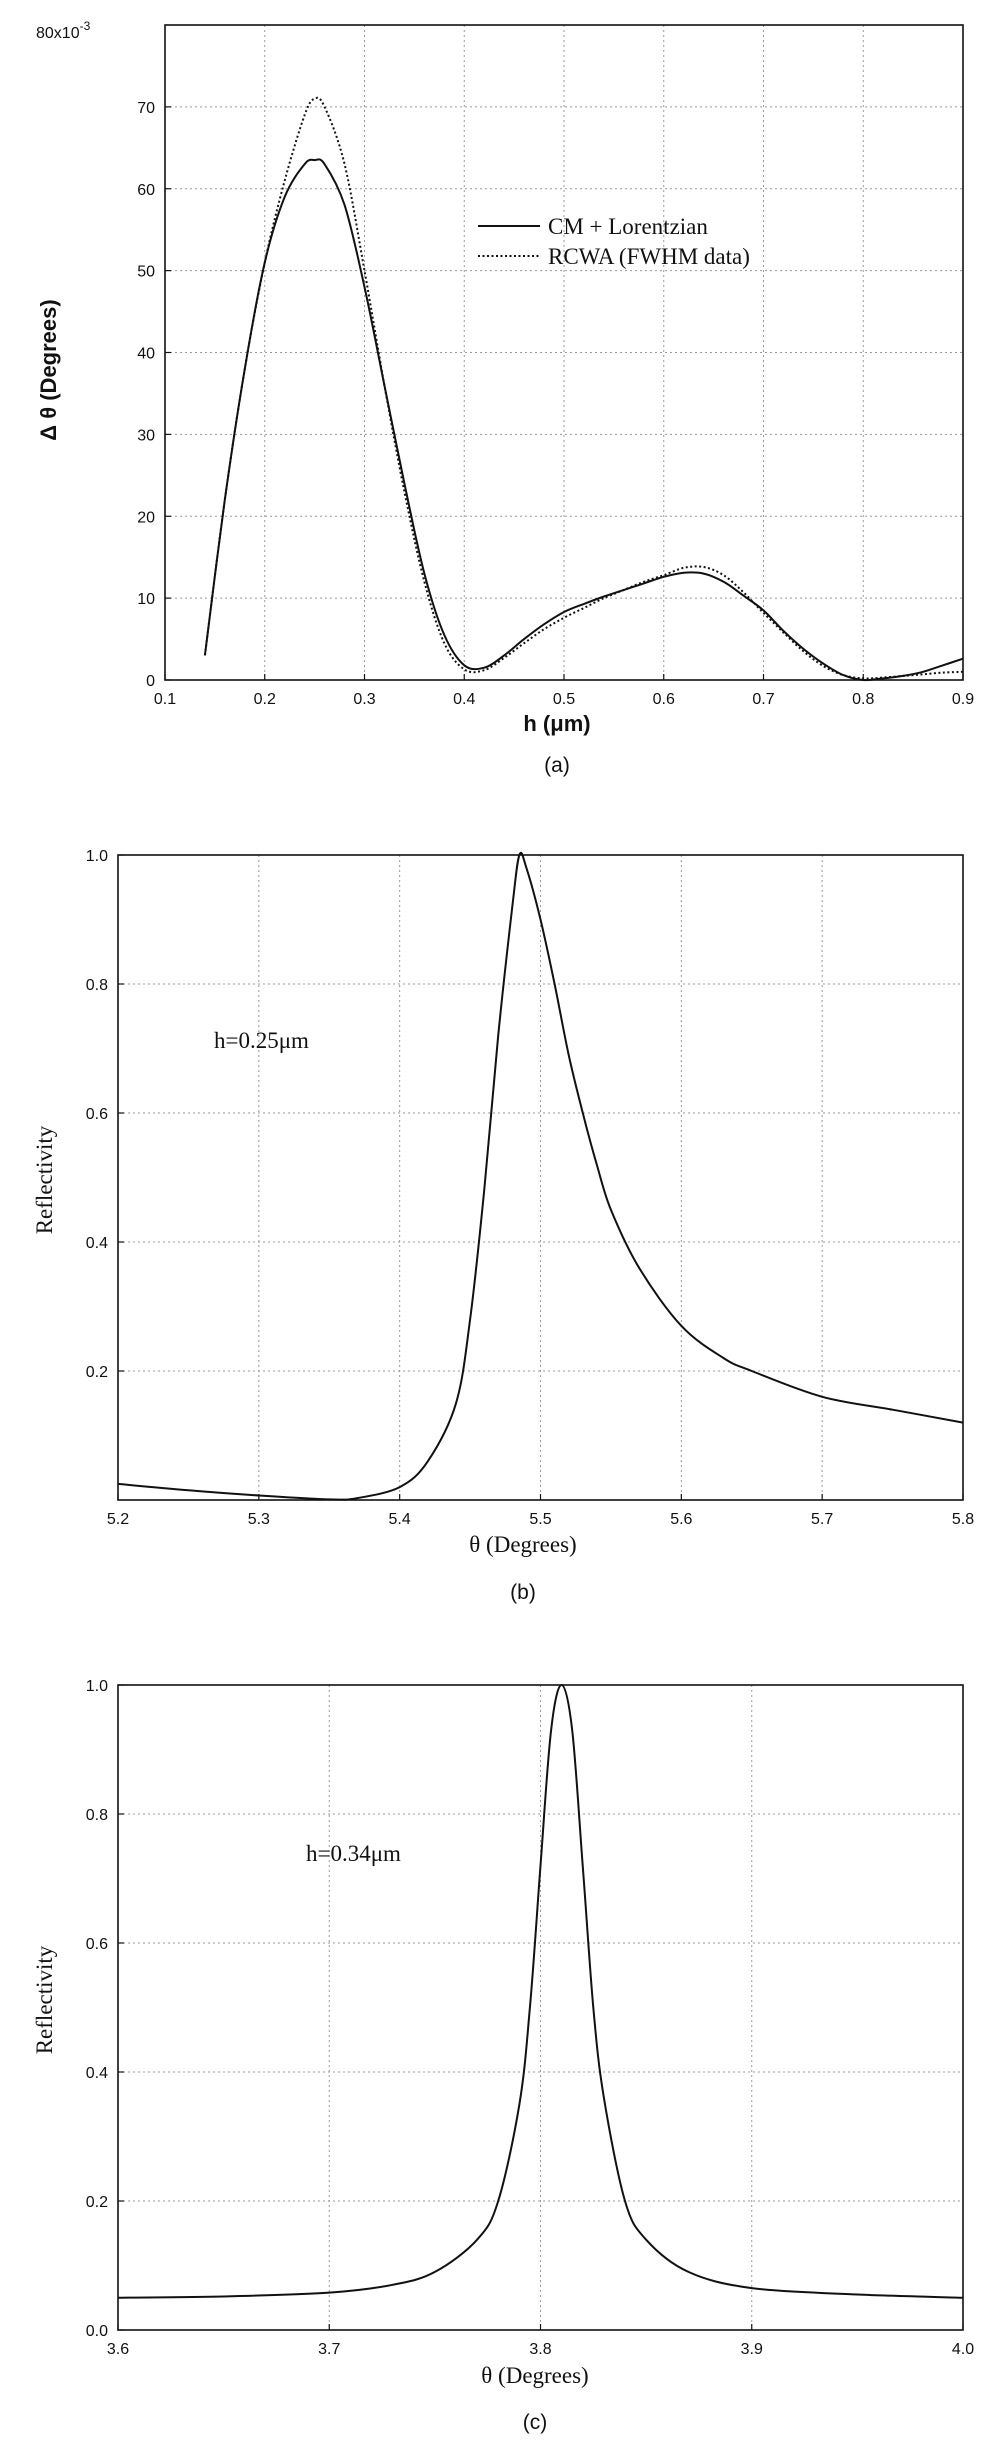 The height and width of the screenshot is (2447, 1003). Describe the element at coordinates (863, 699) in the screenshot. I see `x-tick-label: 0.8` at that location.